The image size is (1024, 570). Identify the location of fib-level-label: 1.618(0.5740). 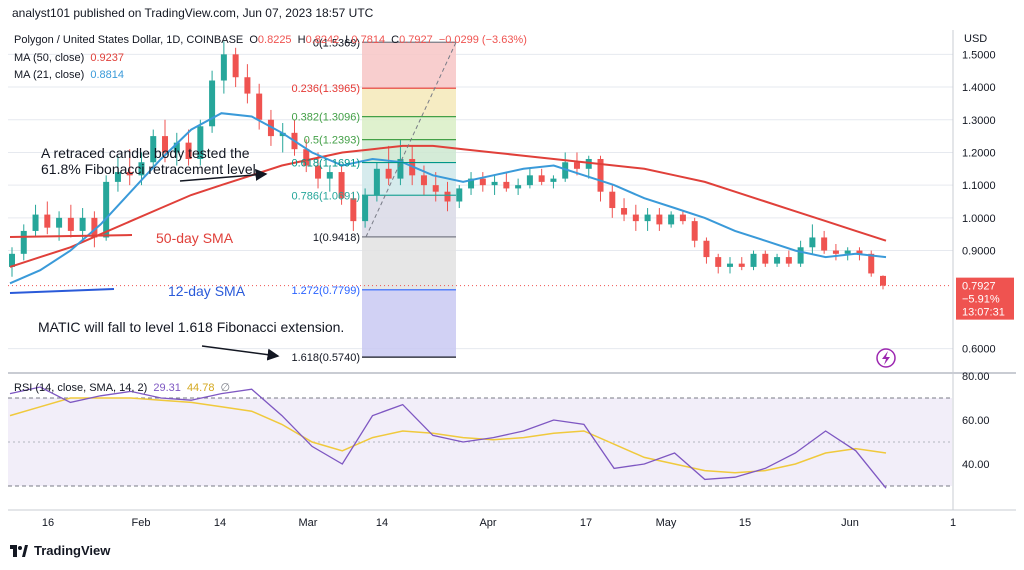
(326, 358).